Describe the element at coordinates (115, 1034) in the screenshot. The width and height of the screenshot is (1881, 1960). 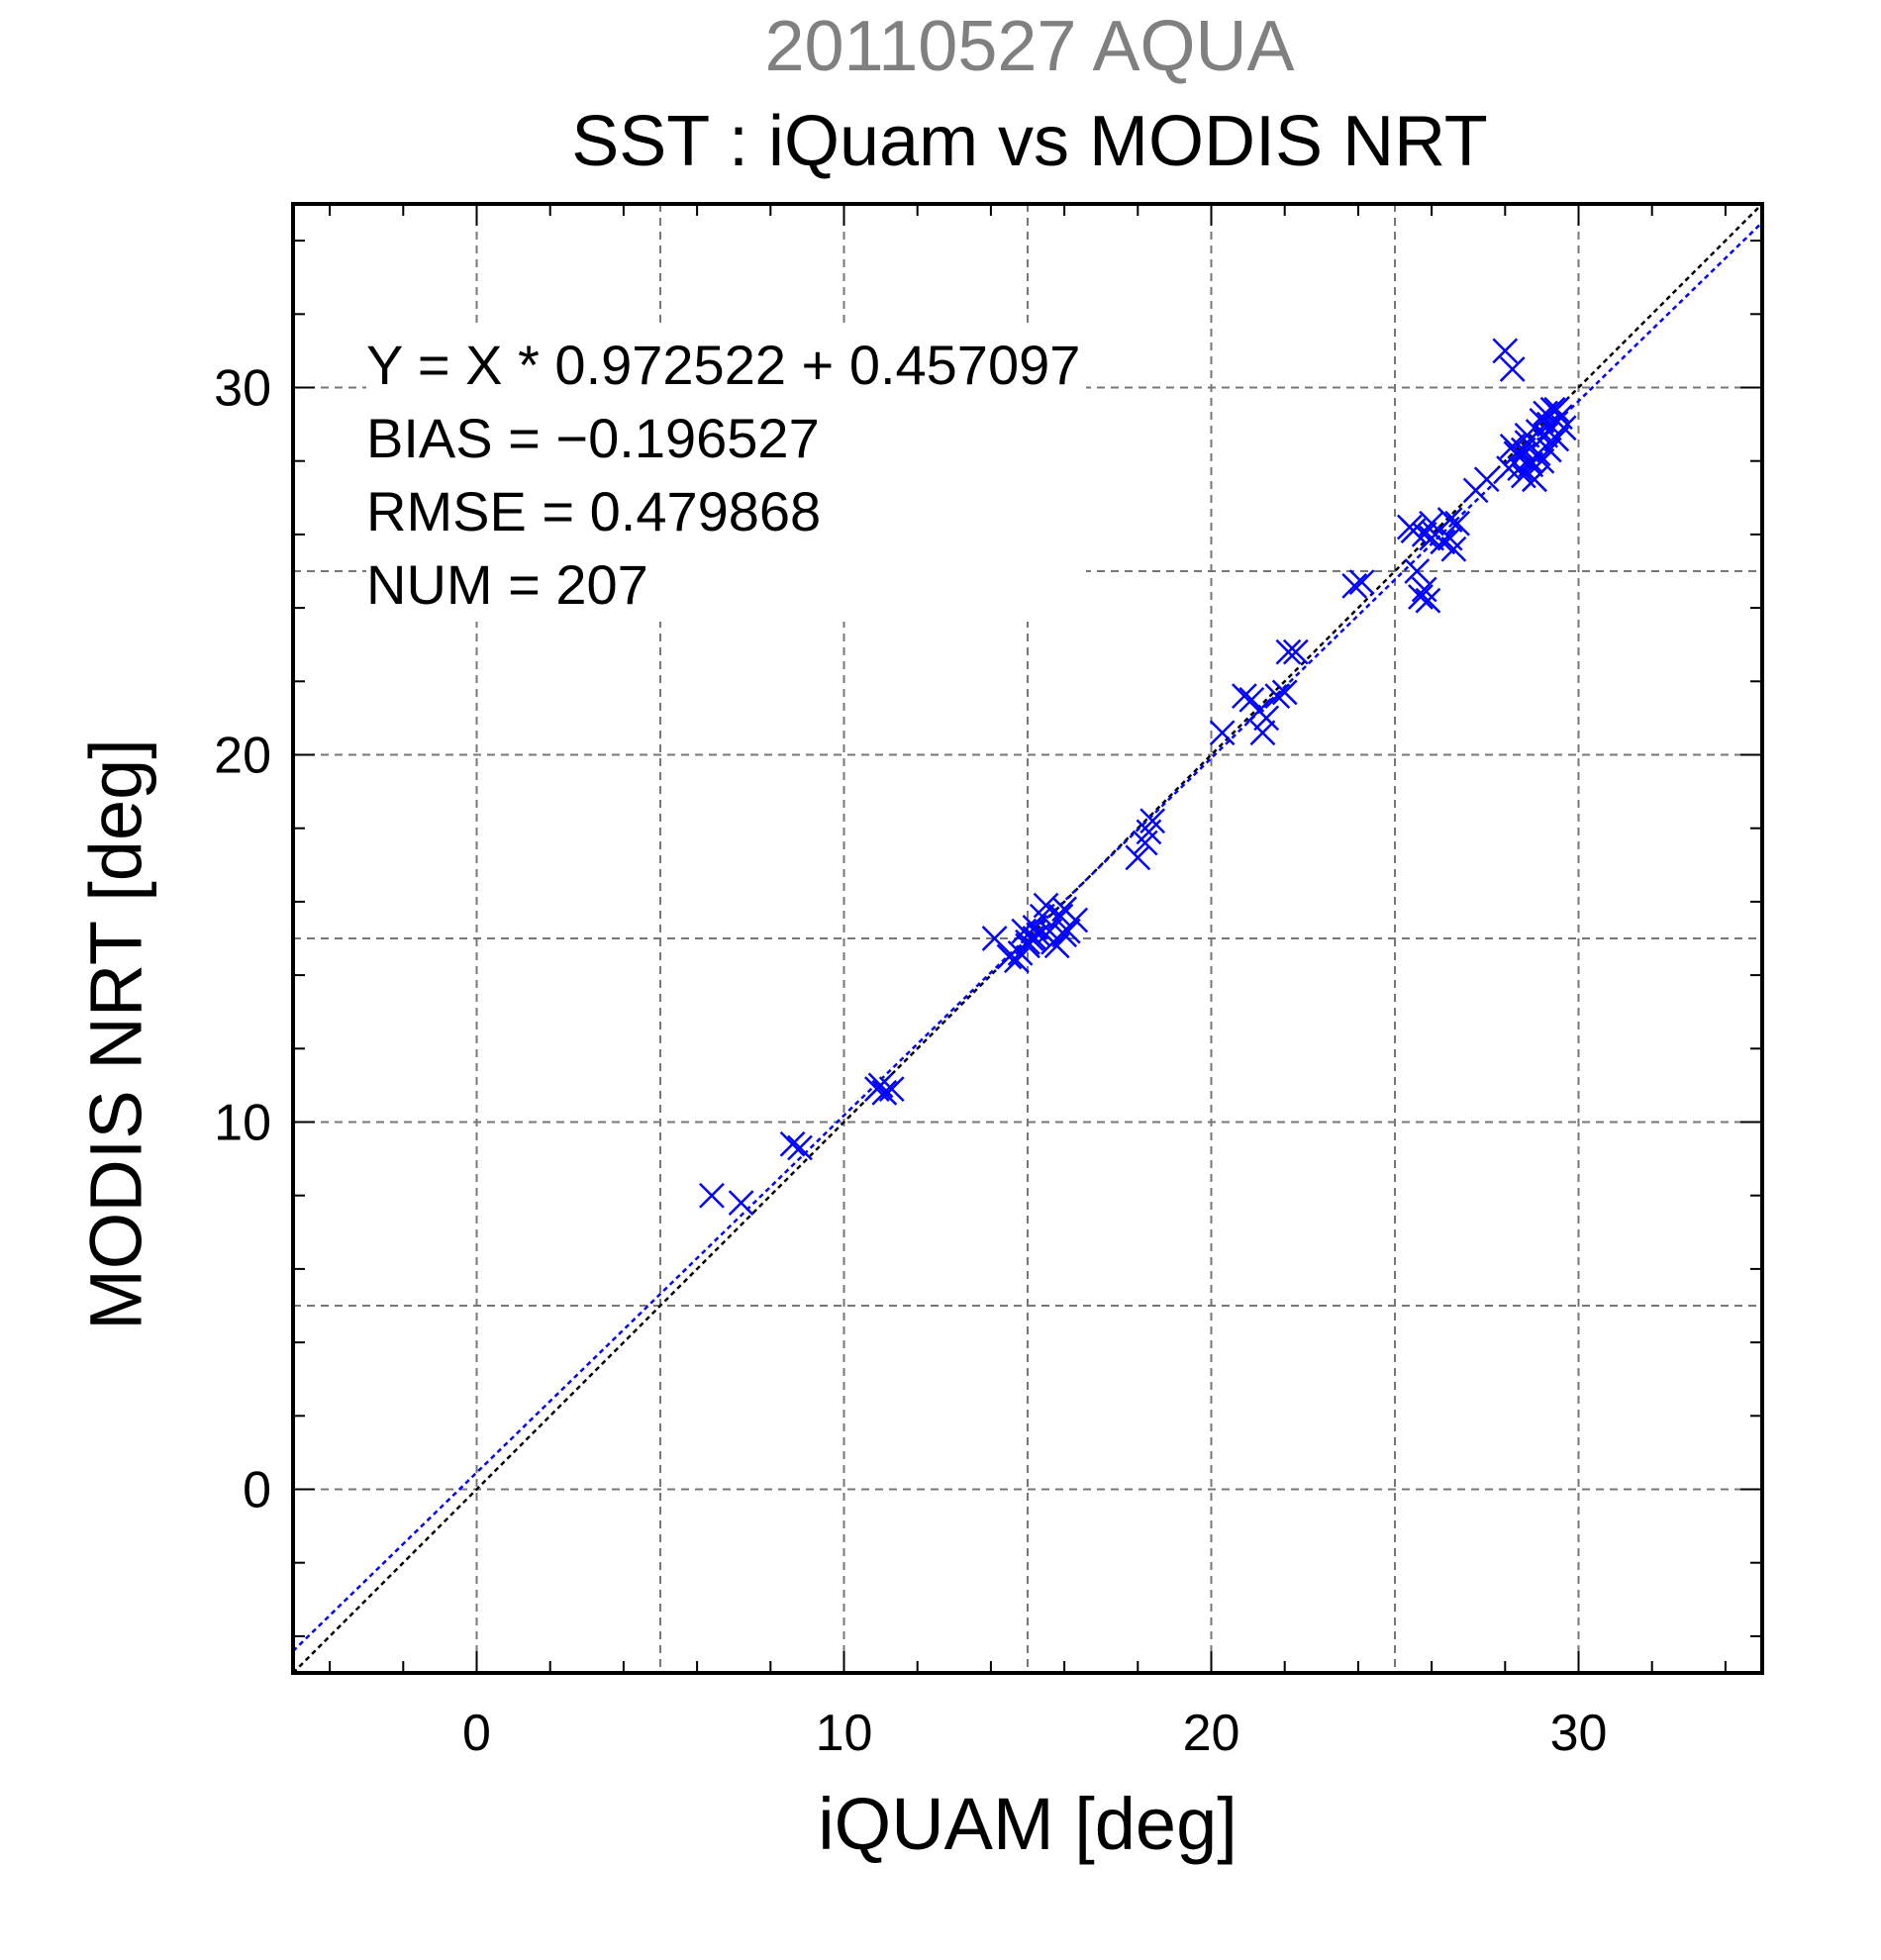
I see `y-axis-label: MODIS NRT [deg]` at that location.